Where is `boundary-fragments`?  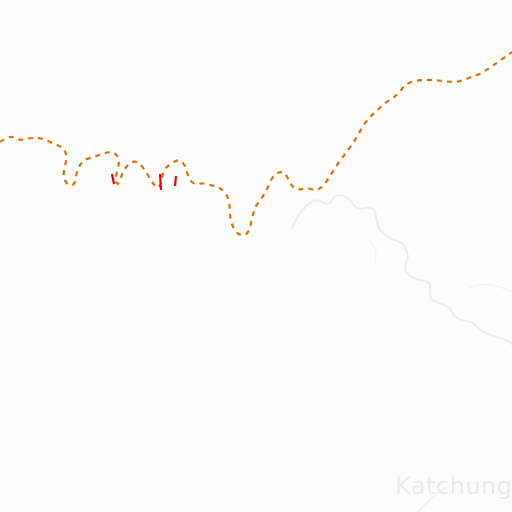
boundary-fragments is located at coordinates (144, 182).